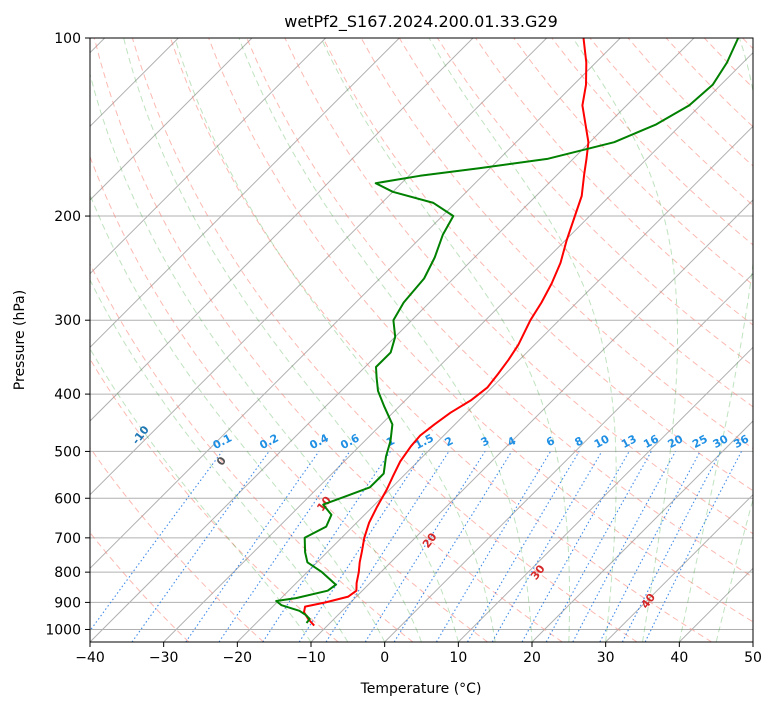 This screenshot has height=708, width=775. Describe the element at coordinates (319, 441) in the screenshot. I see `mixing-ratio-label: 0.4` at that location.